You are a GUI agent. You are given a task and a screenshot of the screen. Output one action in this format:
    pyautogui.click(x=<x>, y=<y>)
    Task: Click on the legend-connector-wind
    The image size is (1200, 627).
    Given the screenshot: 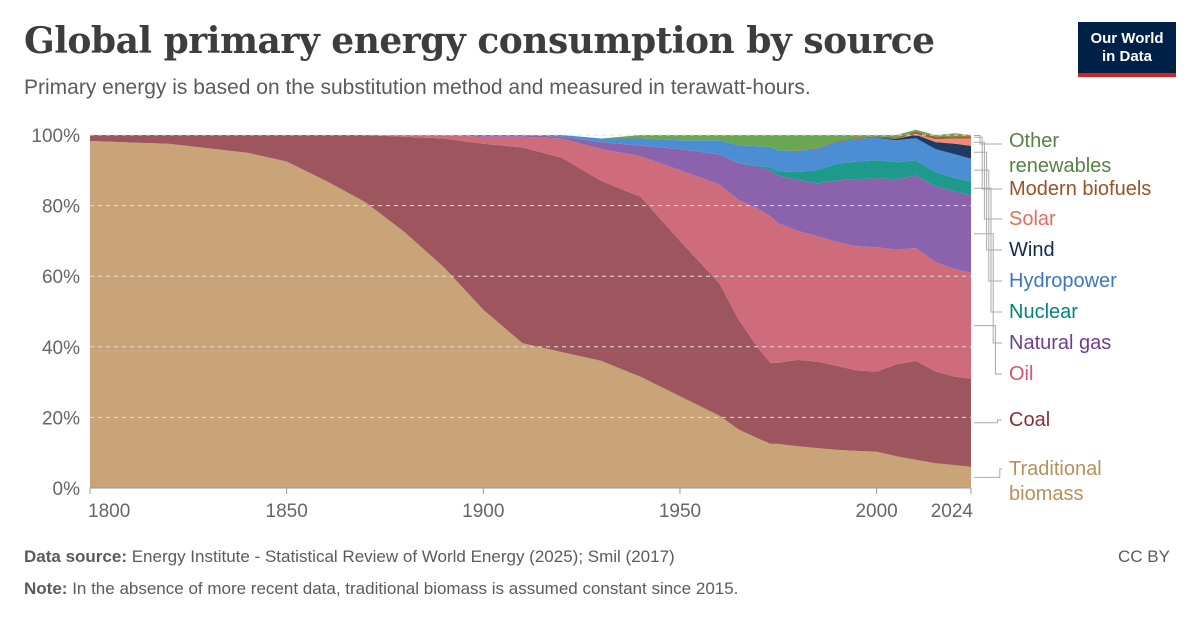 What is the action you would take?
    pyautogui.click(x=988, y=201)
    